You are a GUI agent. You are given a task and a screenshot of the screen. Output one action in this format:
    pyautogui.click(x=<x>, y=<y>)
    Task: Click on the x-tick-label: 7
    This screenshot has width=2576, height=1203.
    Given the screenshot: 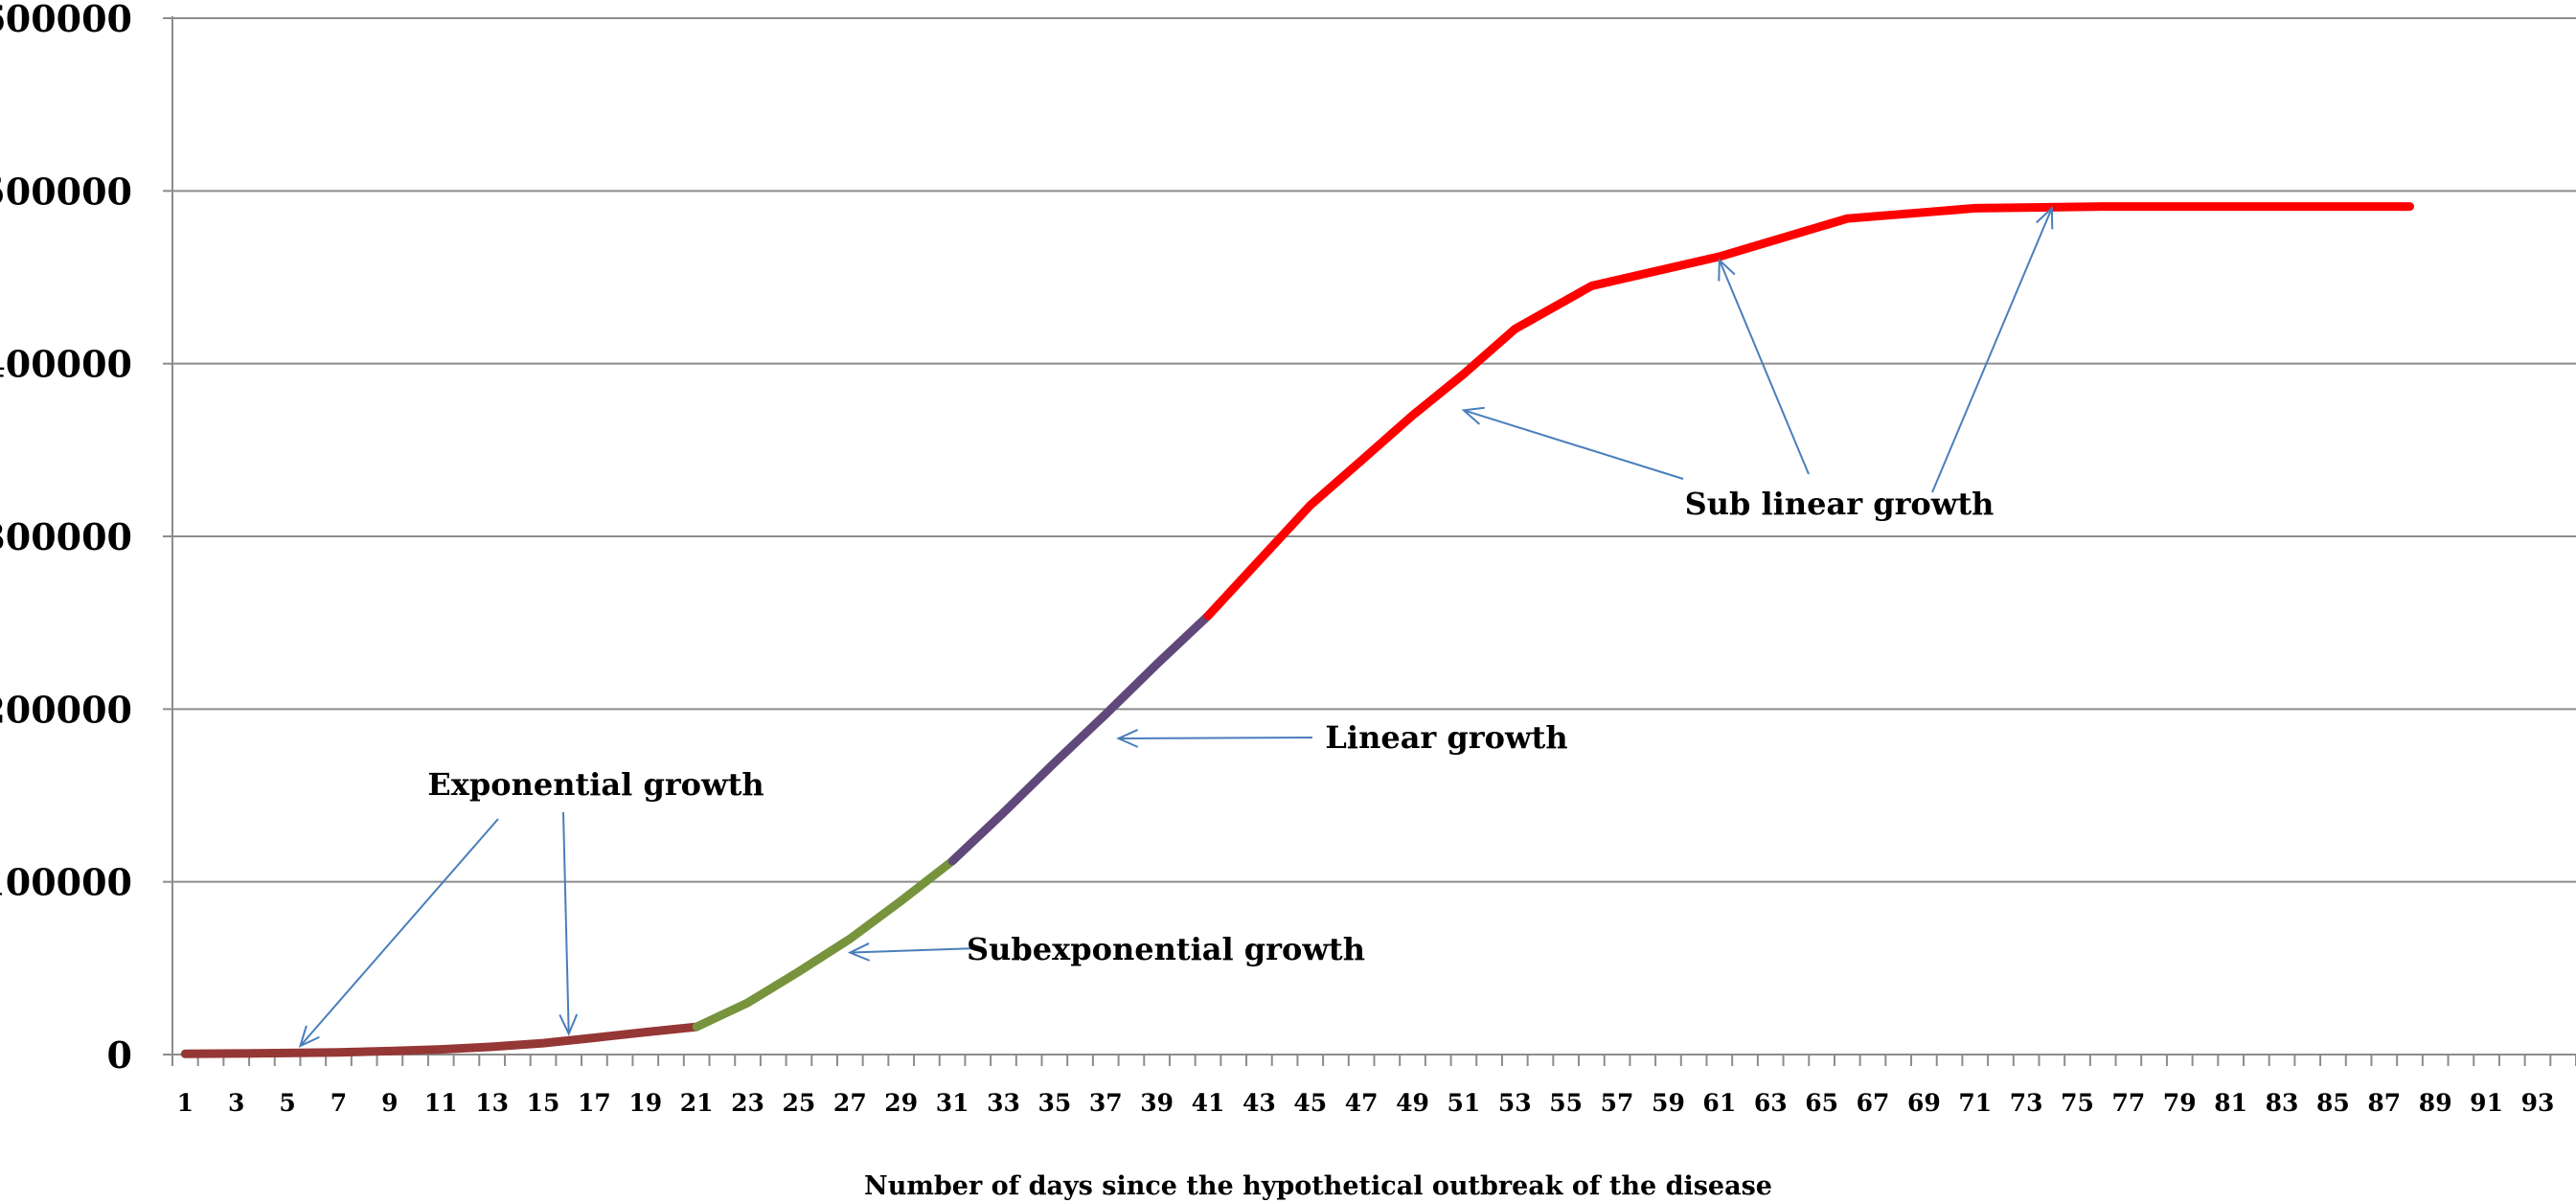 What is the action you would take?
    pyautogui.click(x=339, y=1103)
    